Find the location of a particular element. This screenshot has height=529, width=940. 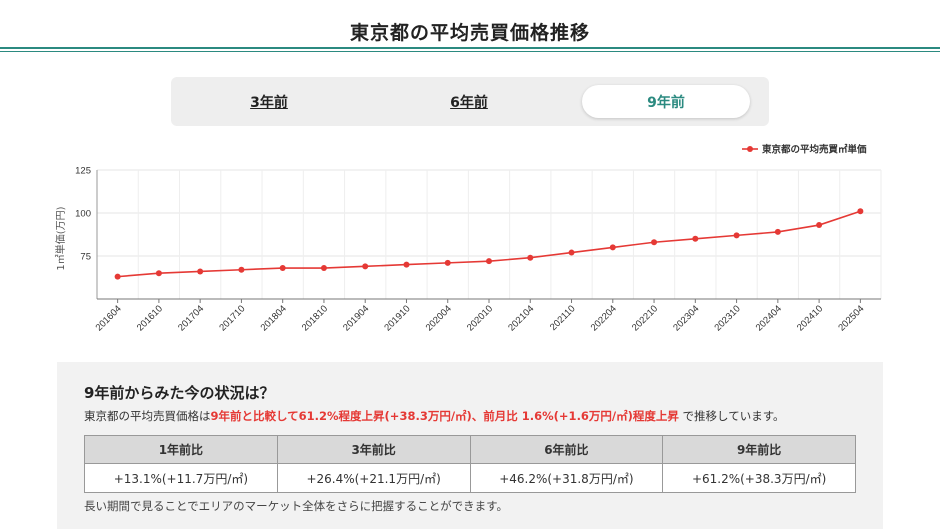

x-tick-label: 201704 is located at coordinates (191, 318).